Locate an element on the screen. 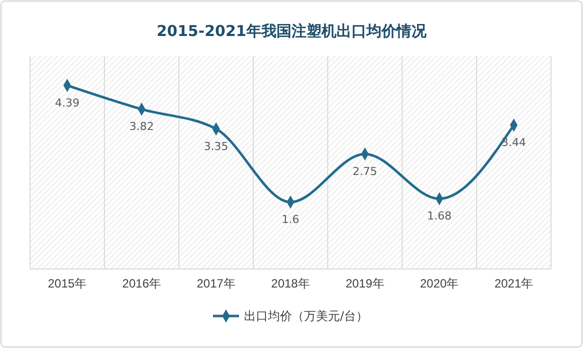 This screenshot has width=583, height=348. x-tick-label: 2020年 is located at coordinates (439, 283).